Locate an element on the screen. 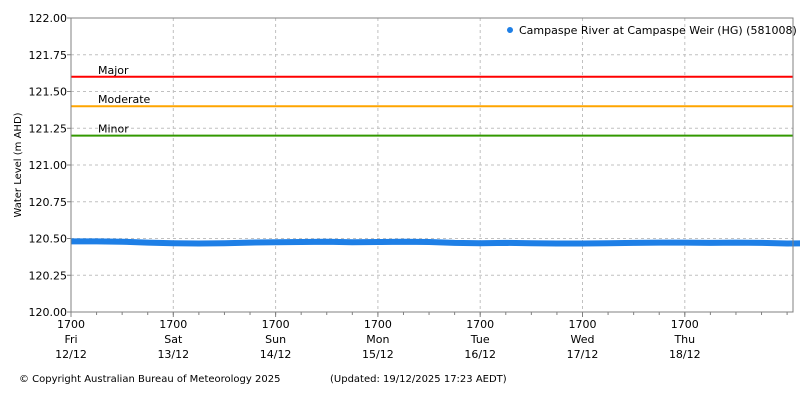 This screenshot has width=800, height=400. threshold-label-major: Major is located at coordinates (113, 70).